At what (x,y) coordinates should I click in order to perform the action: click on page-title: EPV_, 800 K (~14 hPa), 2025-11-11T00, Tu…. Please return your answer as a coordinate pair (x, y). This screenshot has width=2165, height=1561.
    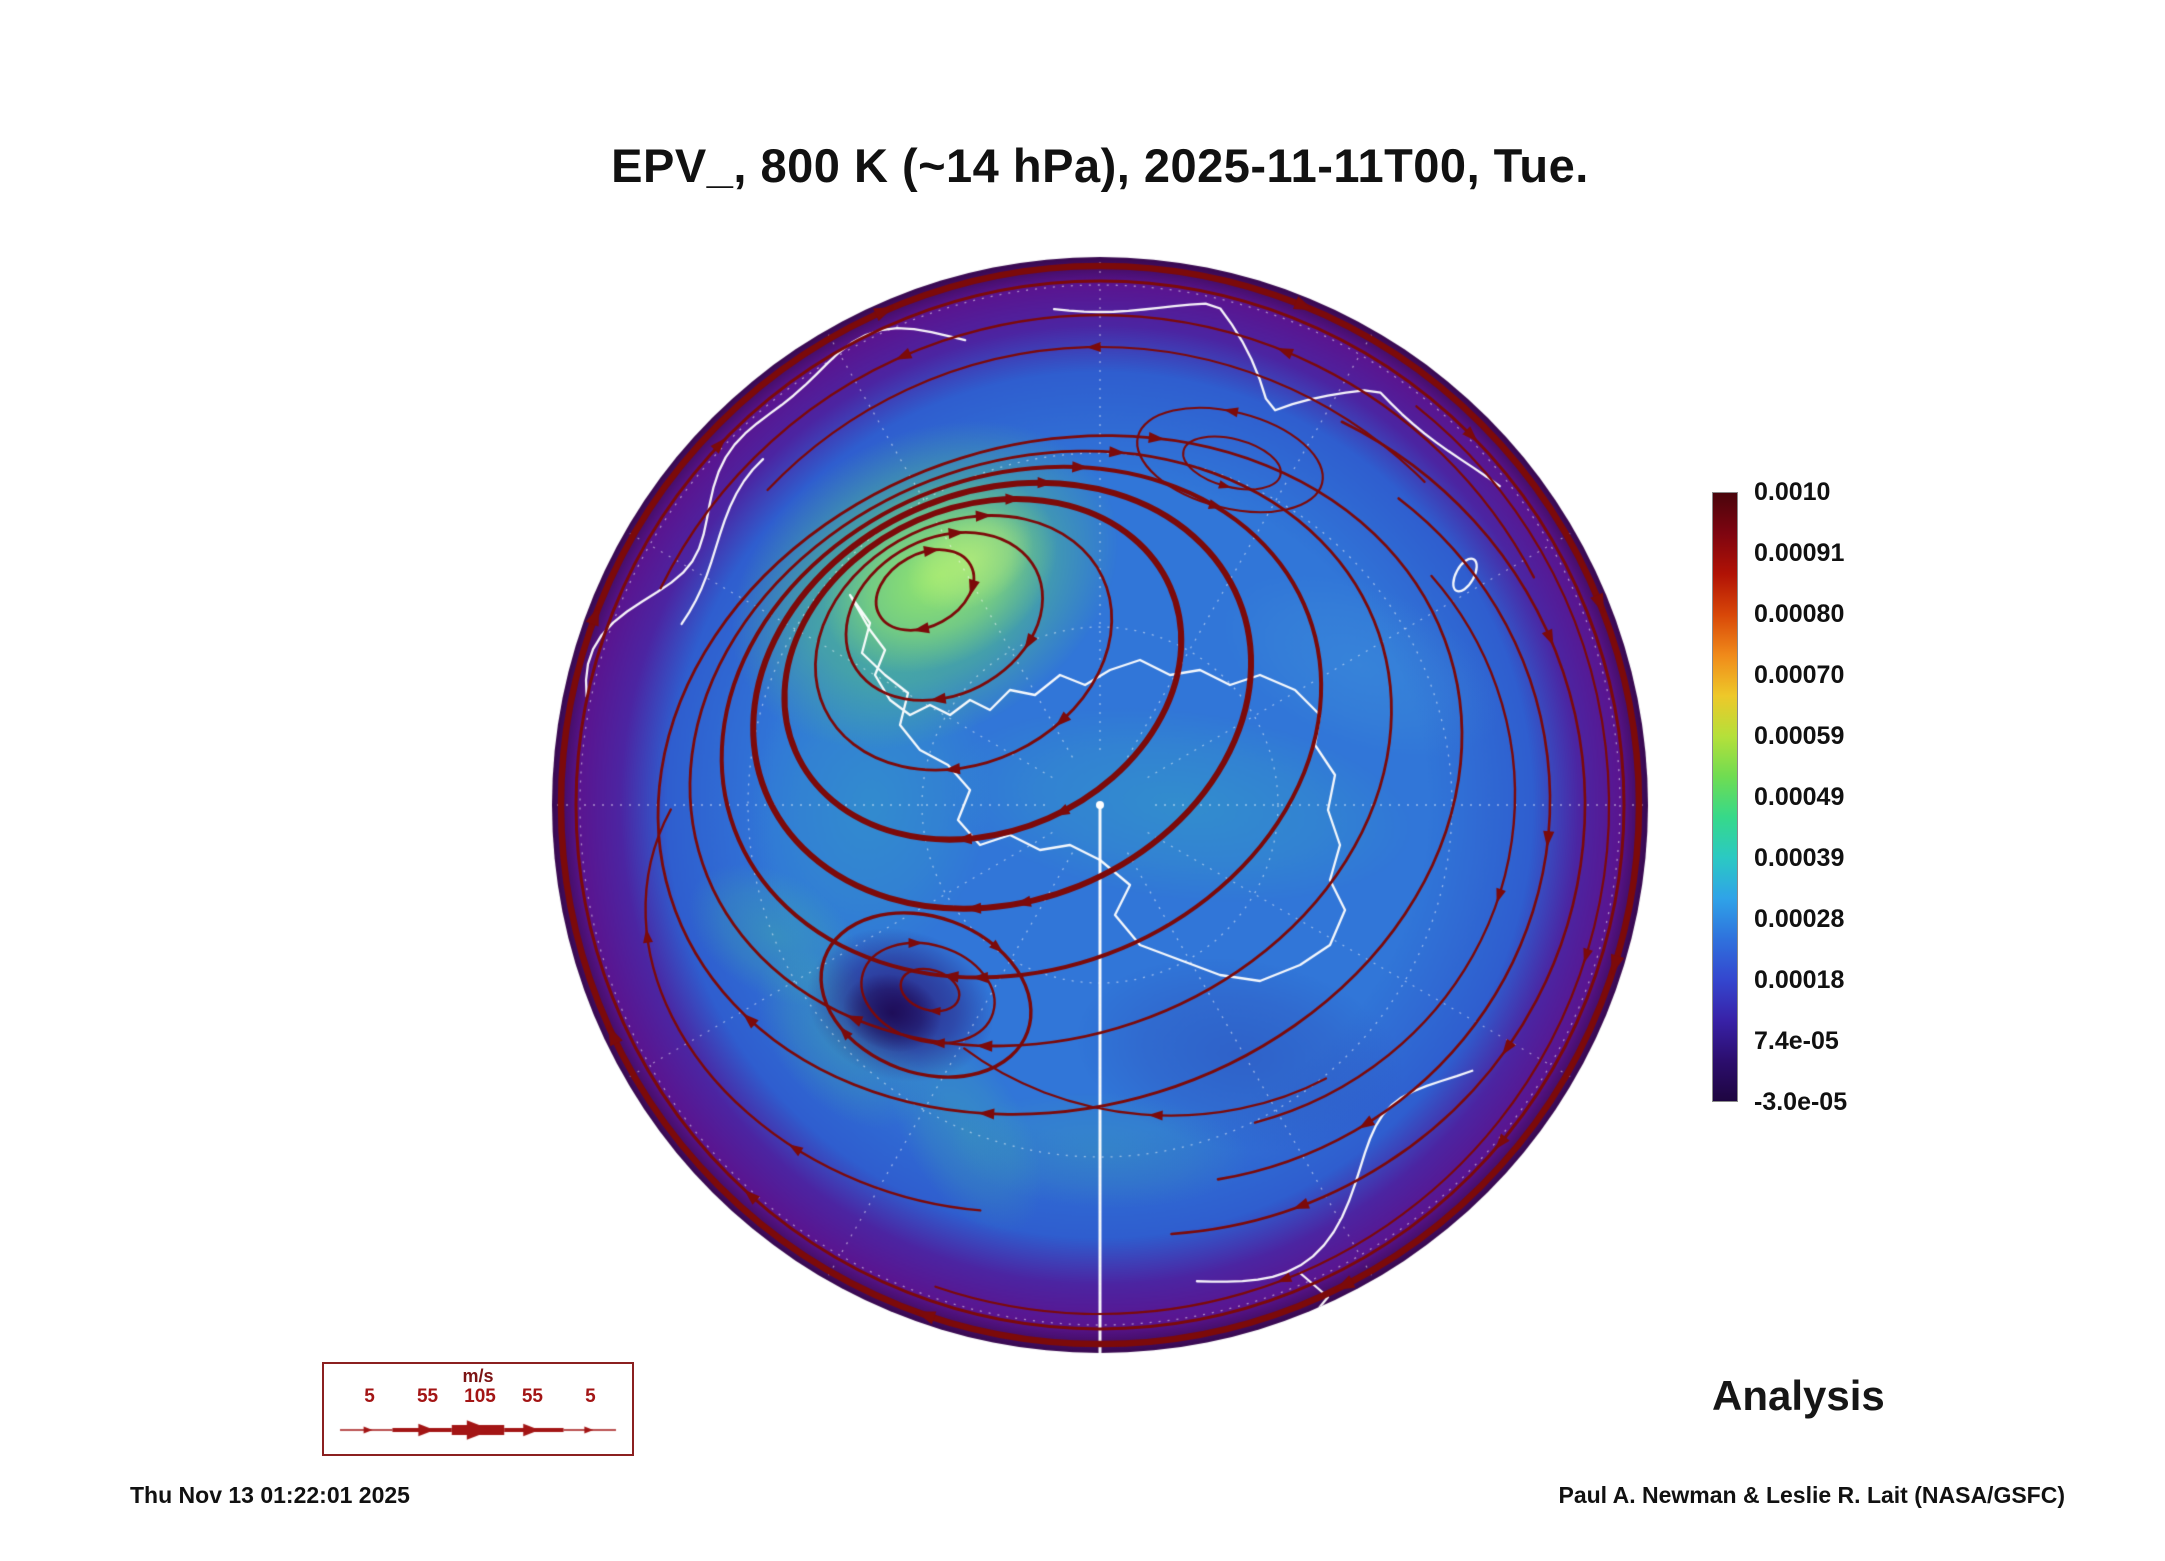
    Looking at the image, I should click on (1100, 165).